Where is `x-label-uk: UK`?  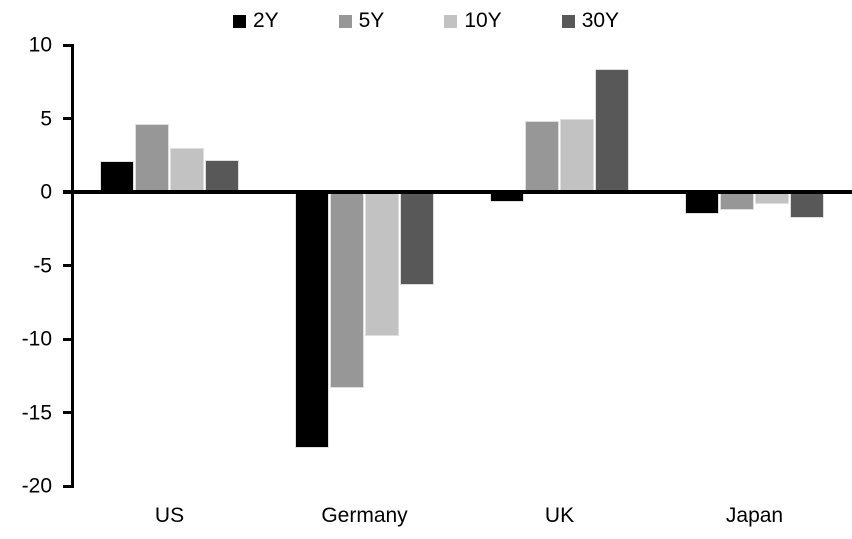
x-label-uk: UK is located at coordinates (559, 515).